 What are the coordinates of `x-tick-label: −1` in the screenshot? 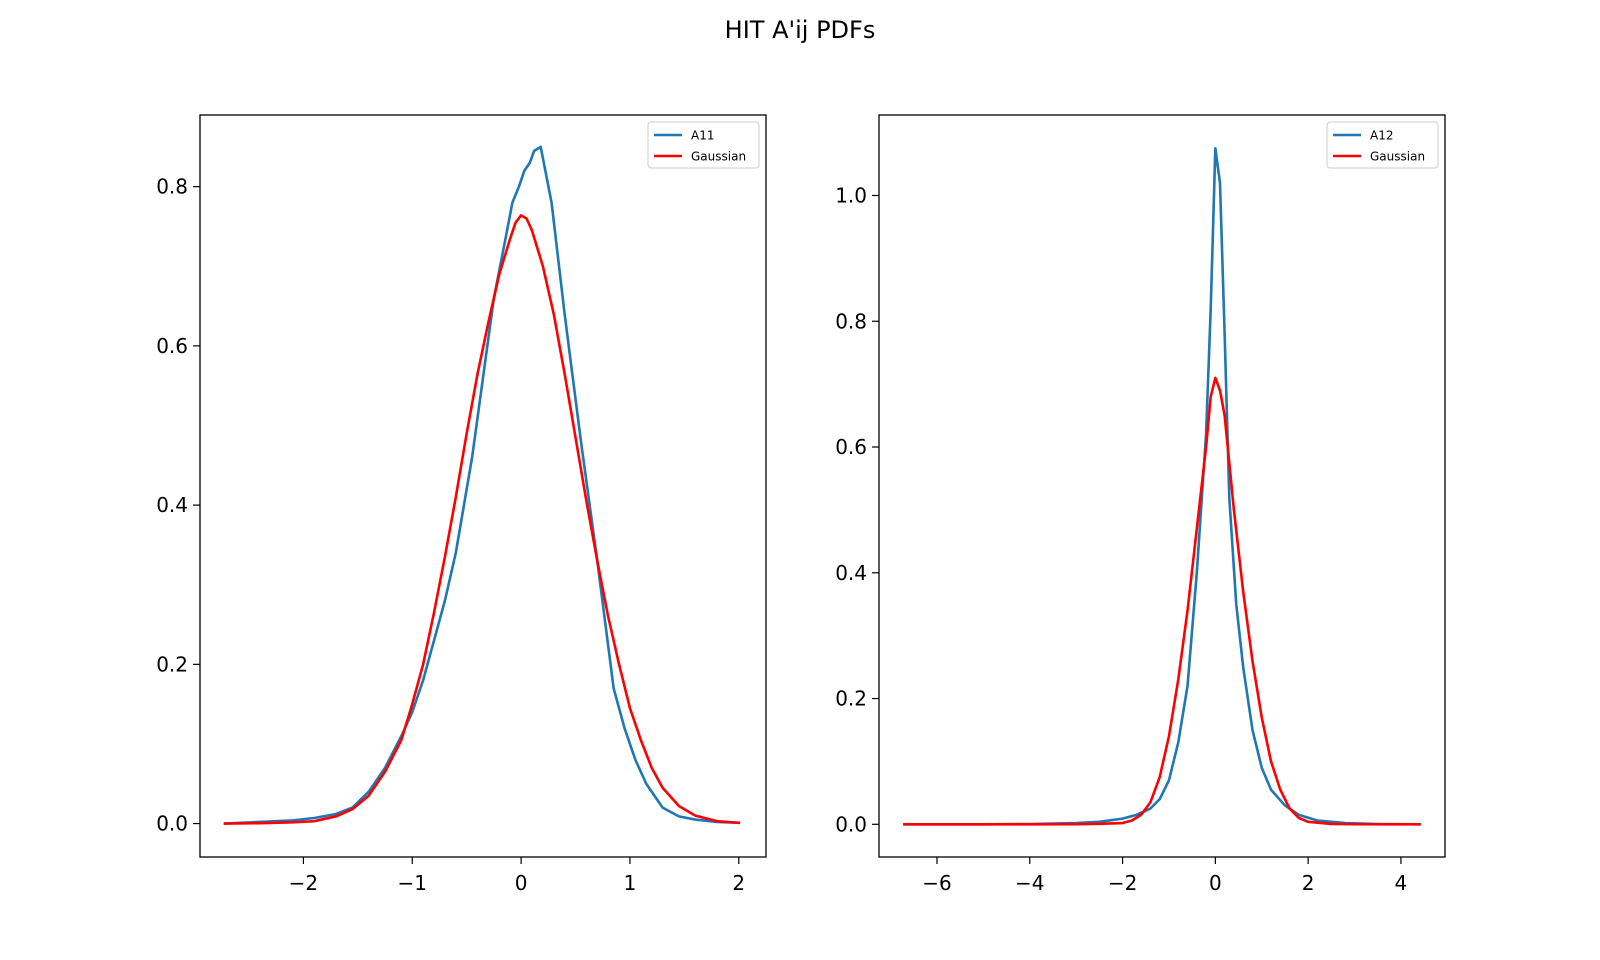 It's located at (412, 883).